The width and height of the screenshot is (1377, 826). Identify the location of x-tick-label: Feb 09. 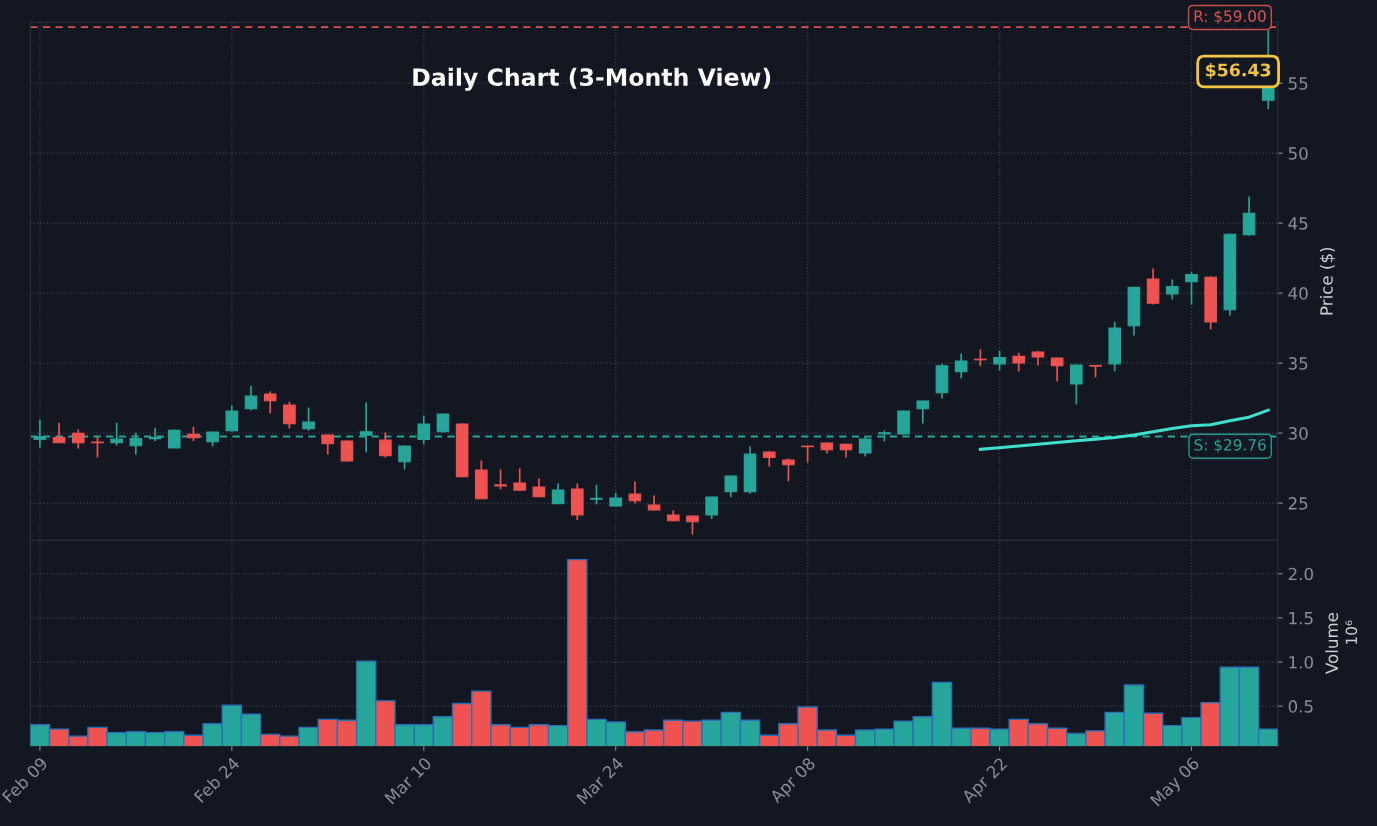
(25, 780).